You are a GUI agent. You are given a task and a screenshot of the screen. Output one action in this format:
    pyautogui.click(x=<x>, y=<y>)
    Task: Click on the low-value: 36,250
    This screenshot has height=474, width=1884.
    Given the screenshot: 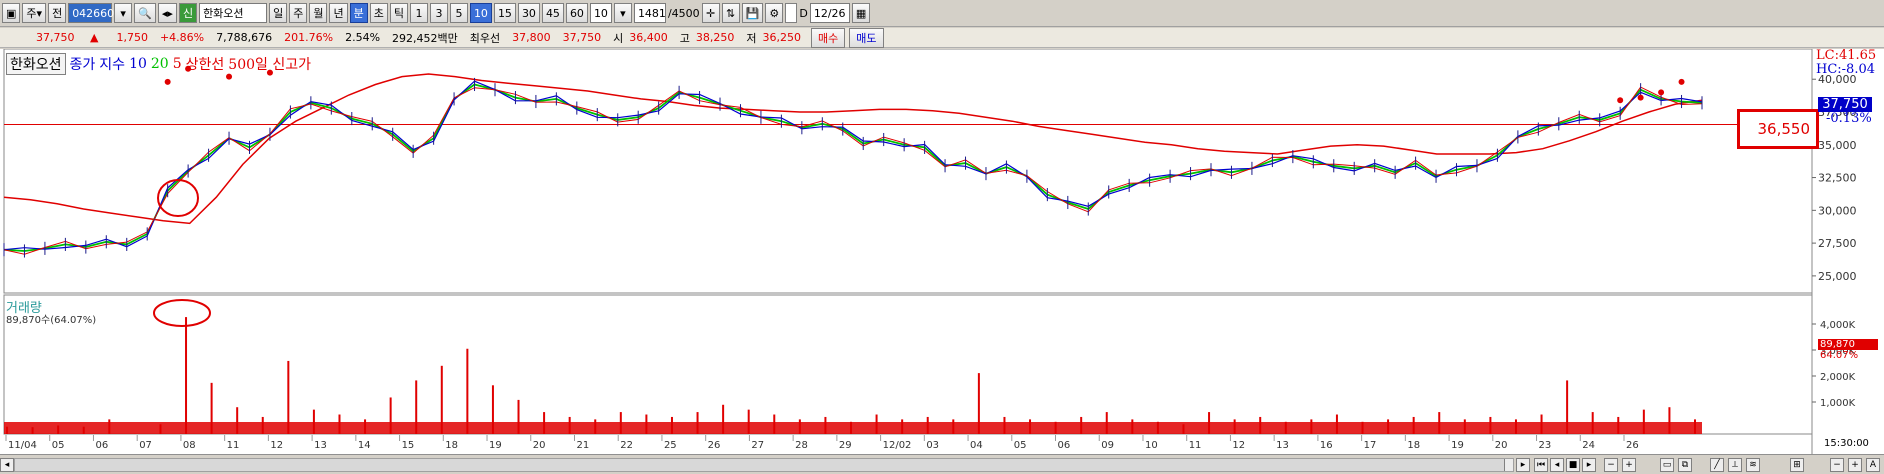 What is the action you would take?
    pyautogui.click(x=782, y=37)
    